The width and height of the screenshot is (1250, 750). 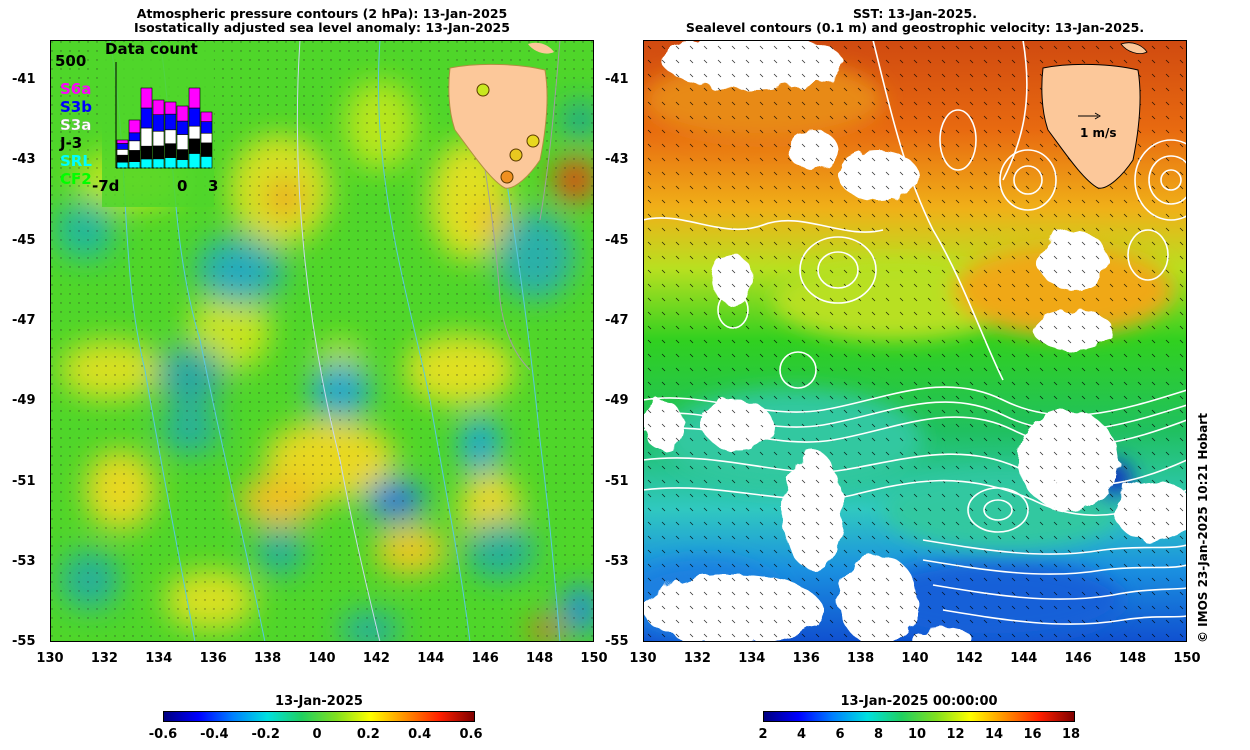 What do you see at coordinates (265, 734) in the screenshot?
I see `colorbar-tick-label: -0.2` at bounding box center [265, 734].